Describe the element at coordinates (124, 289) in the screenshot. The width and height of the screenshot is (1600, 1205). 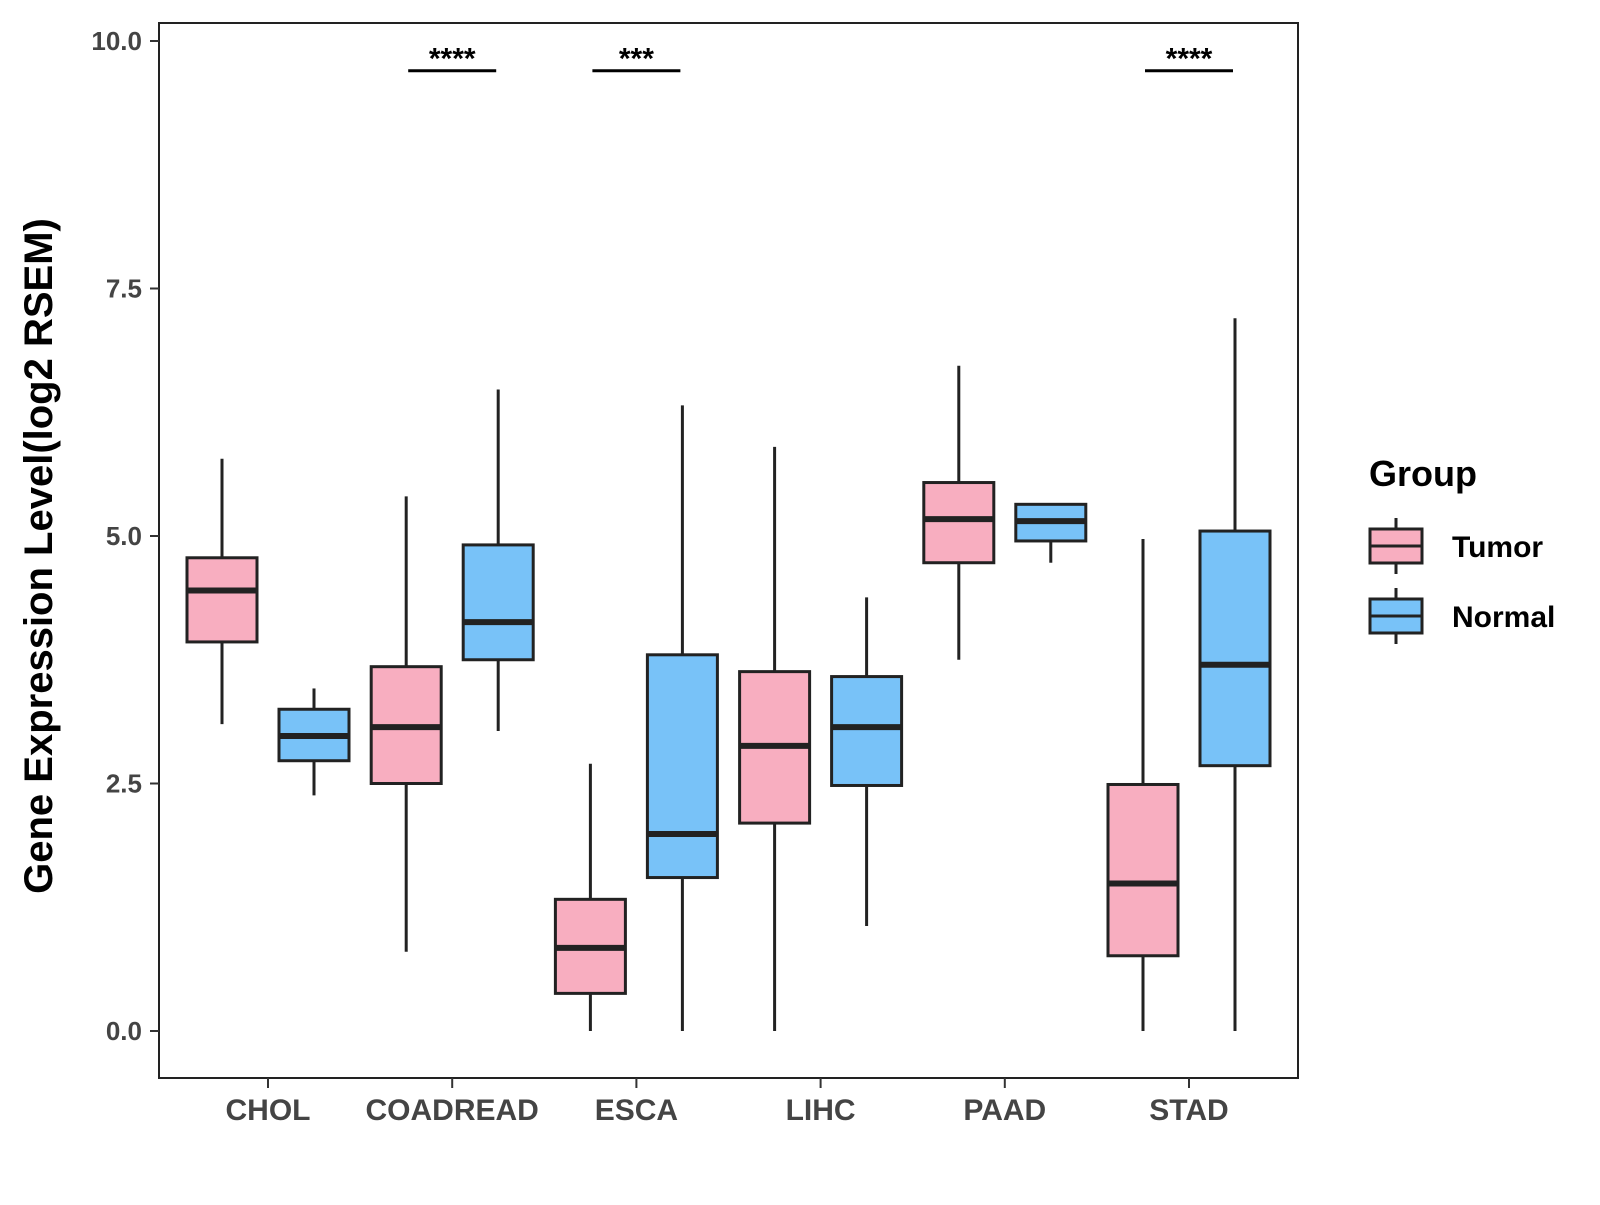
I see `y-tick-label: 7.5` at that location.